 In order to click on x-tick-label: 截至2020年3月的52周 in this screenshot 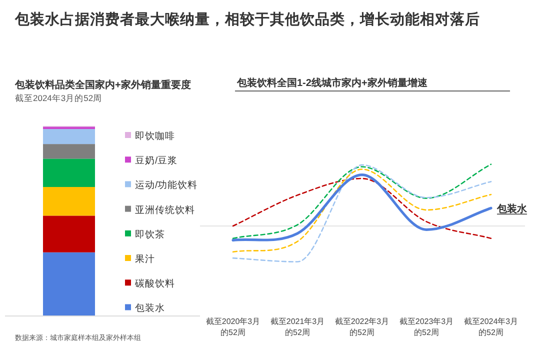, I will do `click(233, 327)`.